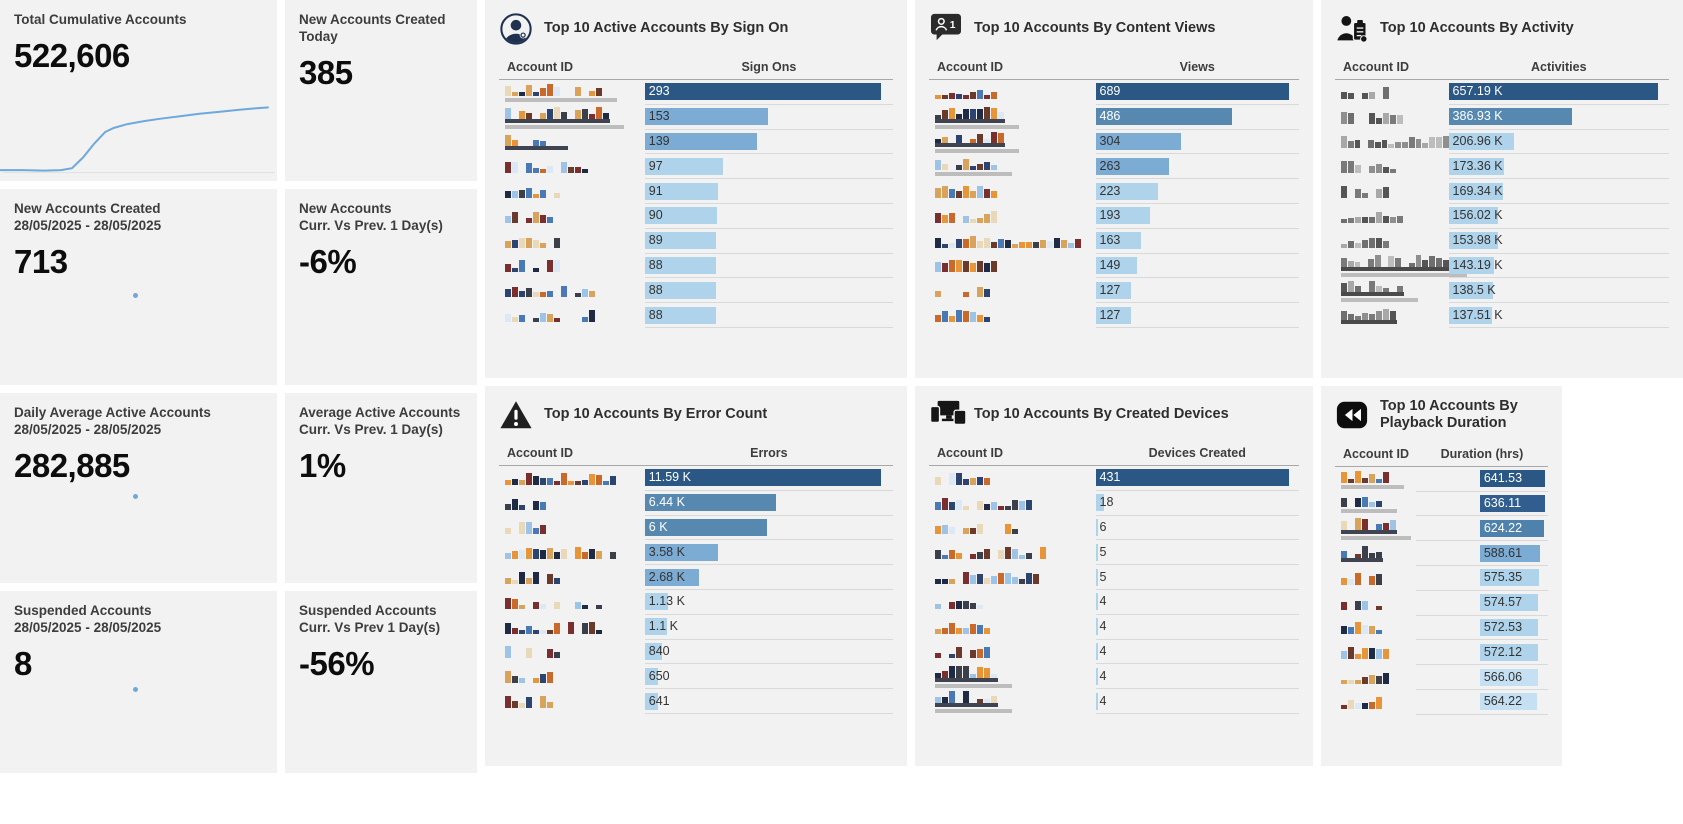 Image resolution: width=1683 pixels, height=824 pixels. Describe the element at coordinates (768, 142) in the screenshot. I see `bar-cell: 139` at that location.